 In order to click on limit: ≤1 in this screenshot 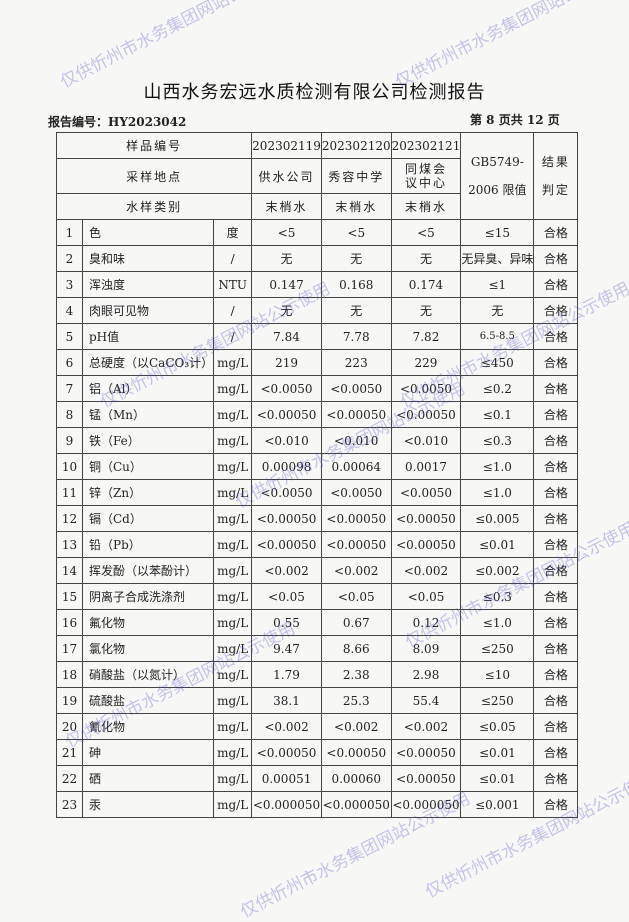, I will do `click(497, 284)`.